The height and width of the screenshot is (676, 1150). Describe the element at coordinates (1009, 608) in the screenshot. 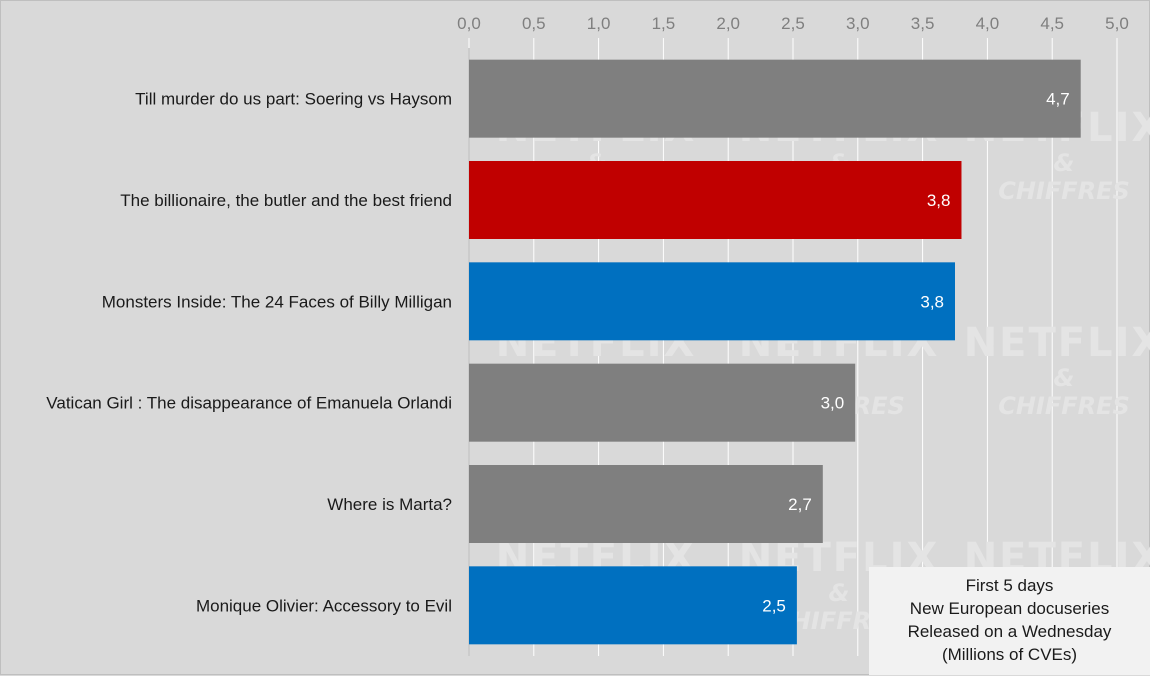

I see `note-line-2: New European docuseries` at that location.